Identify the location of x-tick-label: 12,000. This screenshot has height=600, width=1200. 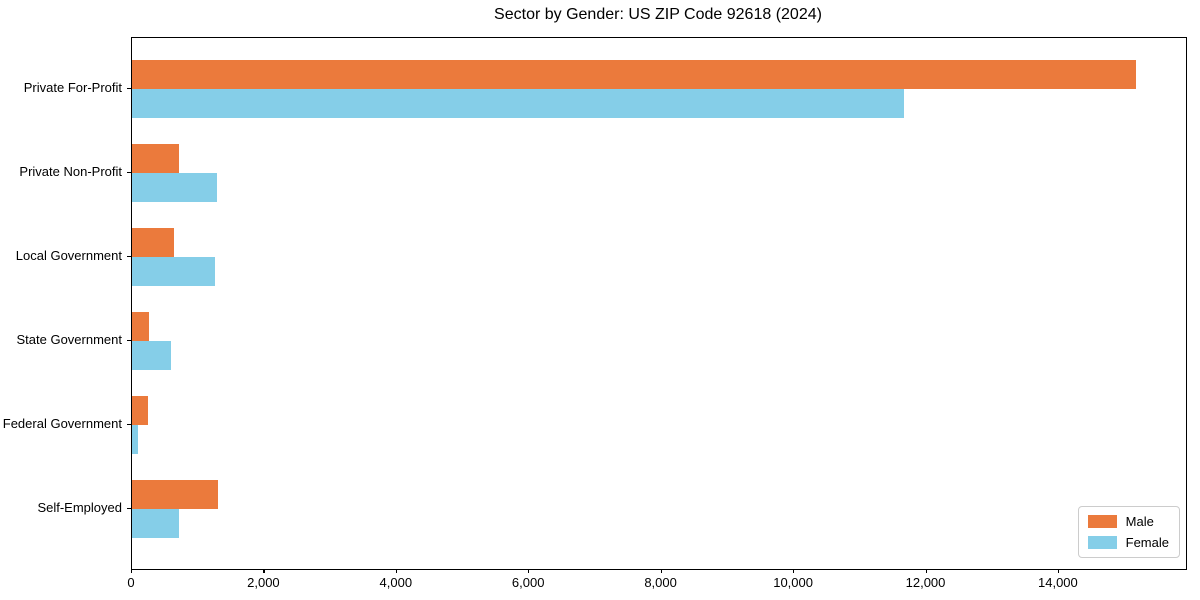
(925, 582).